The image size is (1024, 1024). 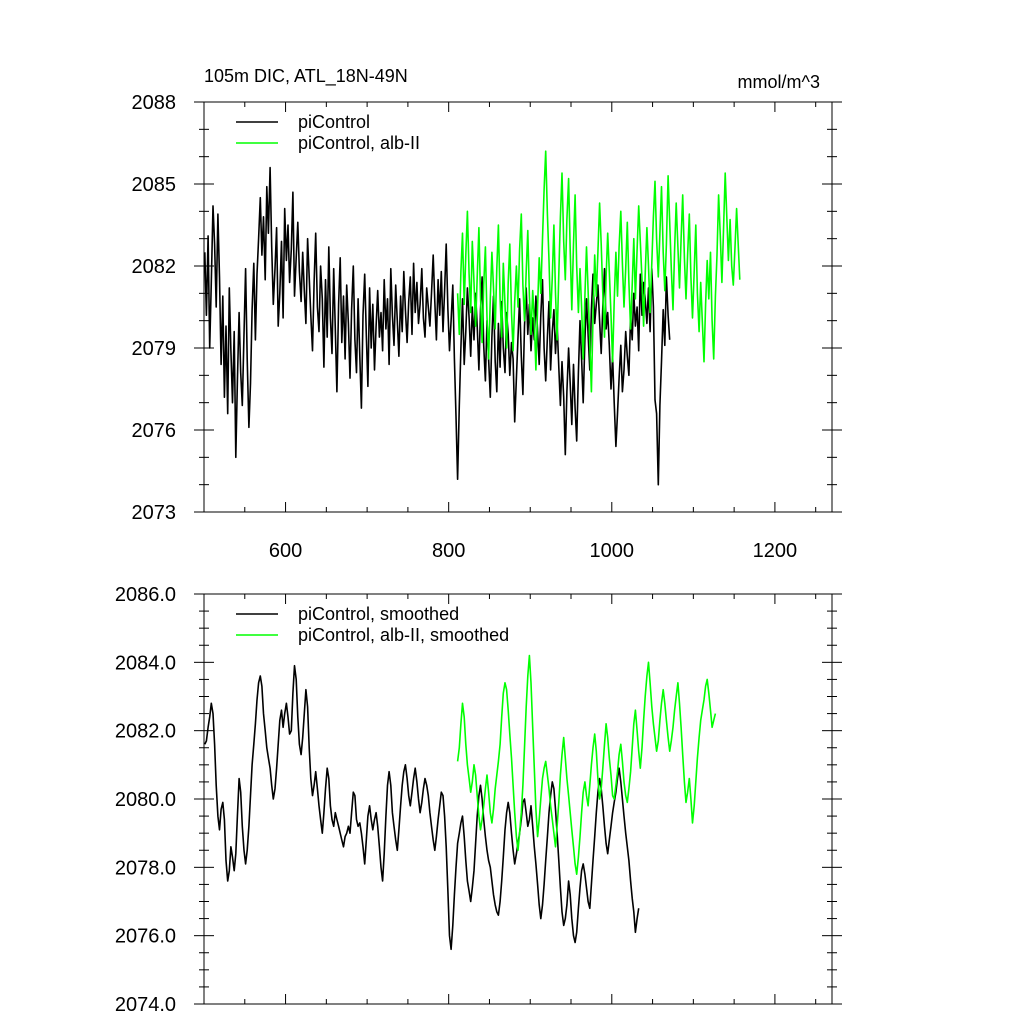 What do you see at coordinates (422, 807) in the screenshot?
I see `bottom-series-picontrol-line` at bounding box center [422, 807].